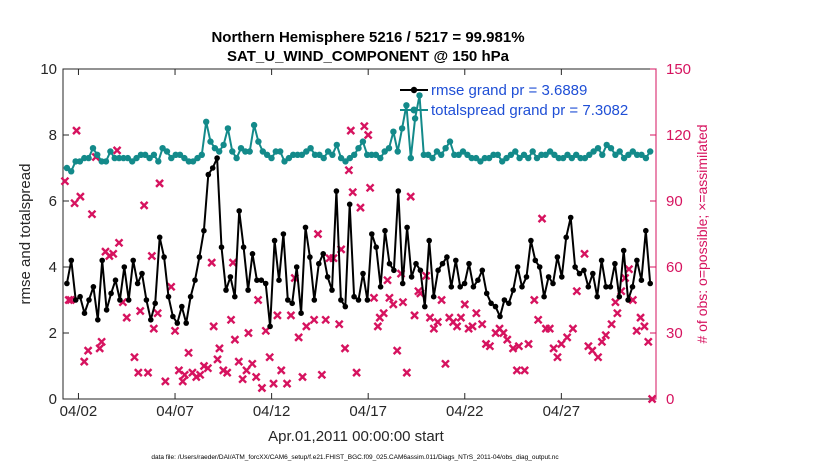 The image size is (830, 470). Describe the element at coordinates (53, 201) in the screenshot. I see `y-left-tick-label: 6` at that location.